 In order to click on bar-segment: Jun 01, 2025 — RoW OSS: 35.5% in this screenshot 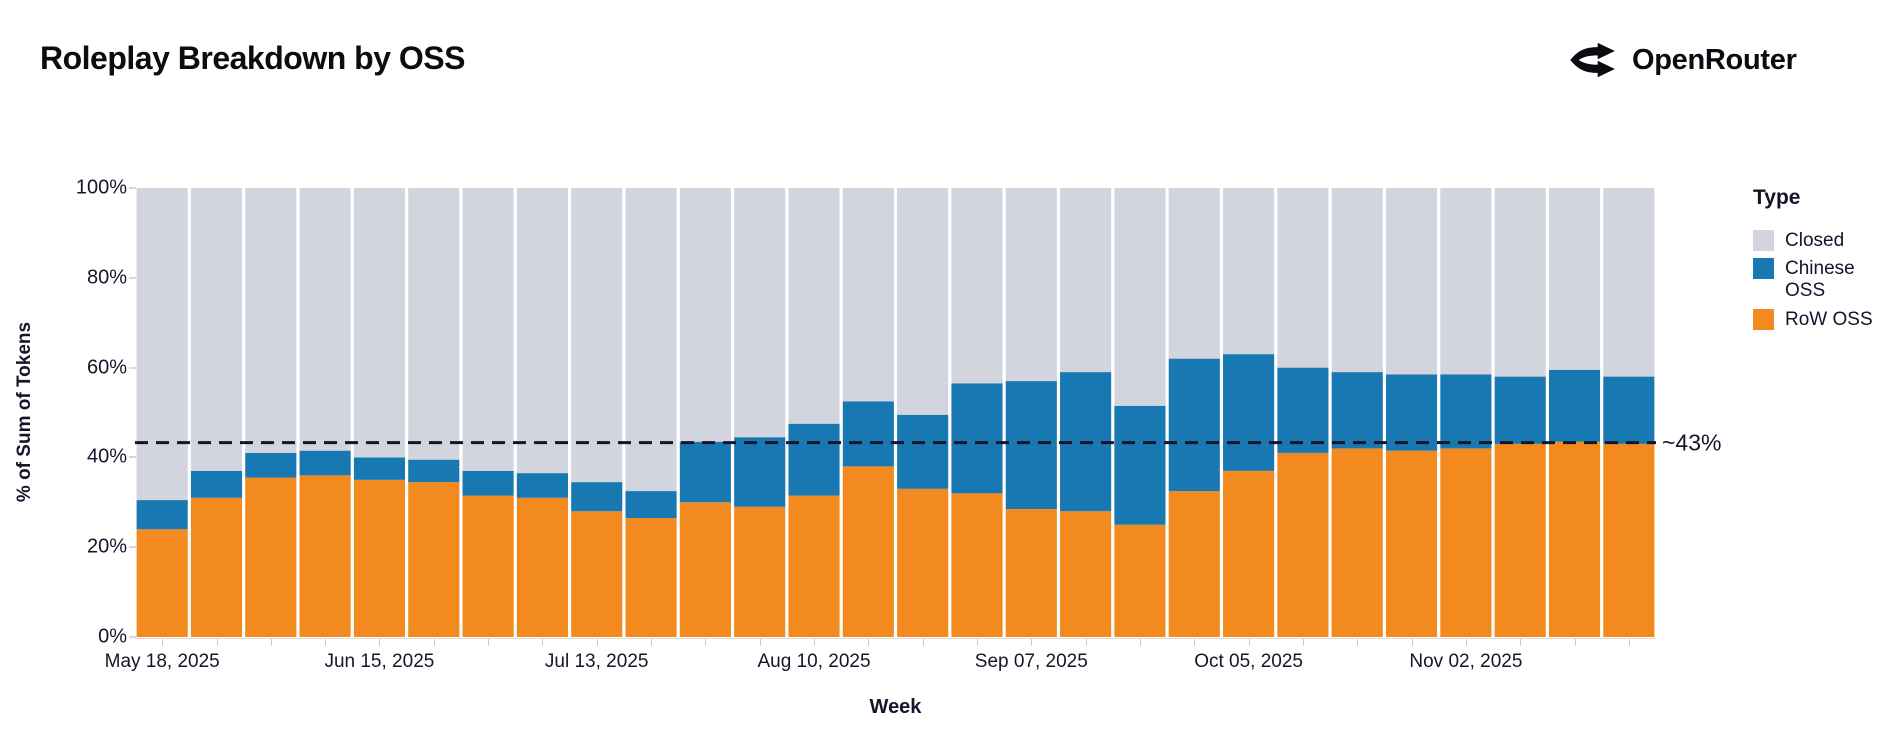, I will do `click(271, 557)`.